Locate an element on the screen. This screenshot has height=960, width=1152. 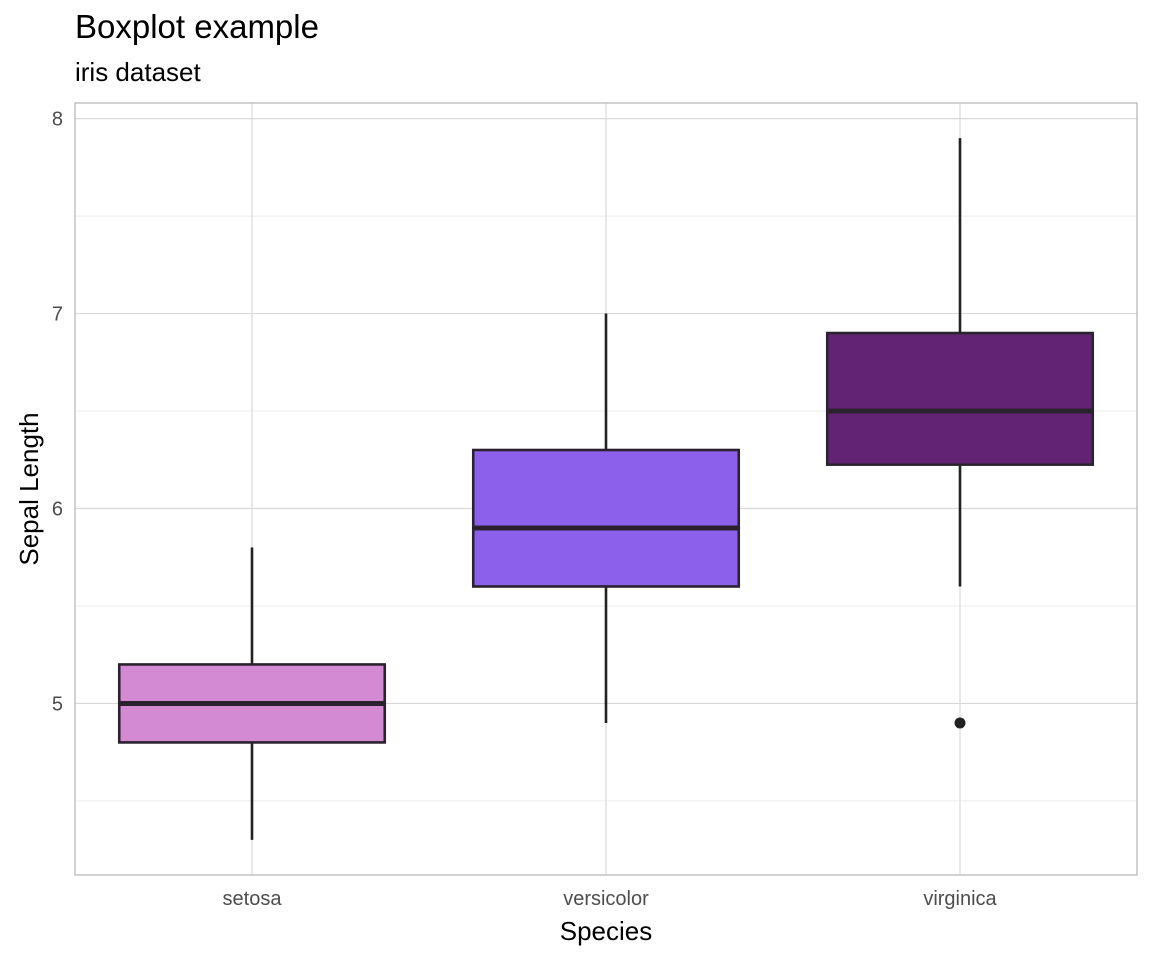
x-tick-label: versicolor is located at coordinates (606, 899).